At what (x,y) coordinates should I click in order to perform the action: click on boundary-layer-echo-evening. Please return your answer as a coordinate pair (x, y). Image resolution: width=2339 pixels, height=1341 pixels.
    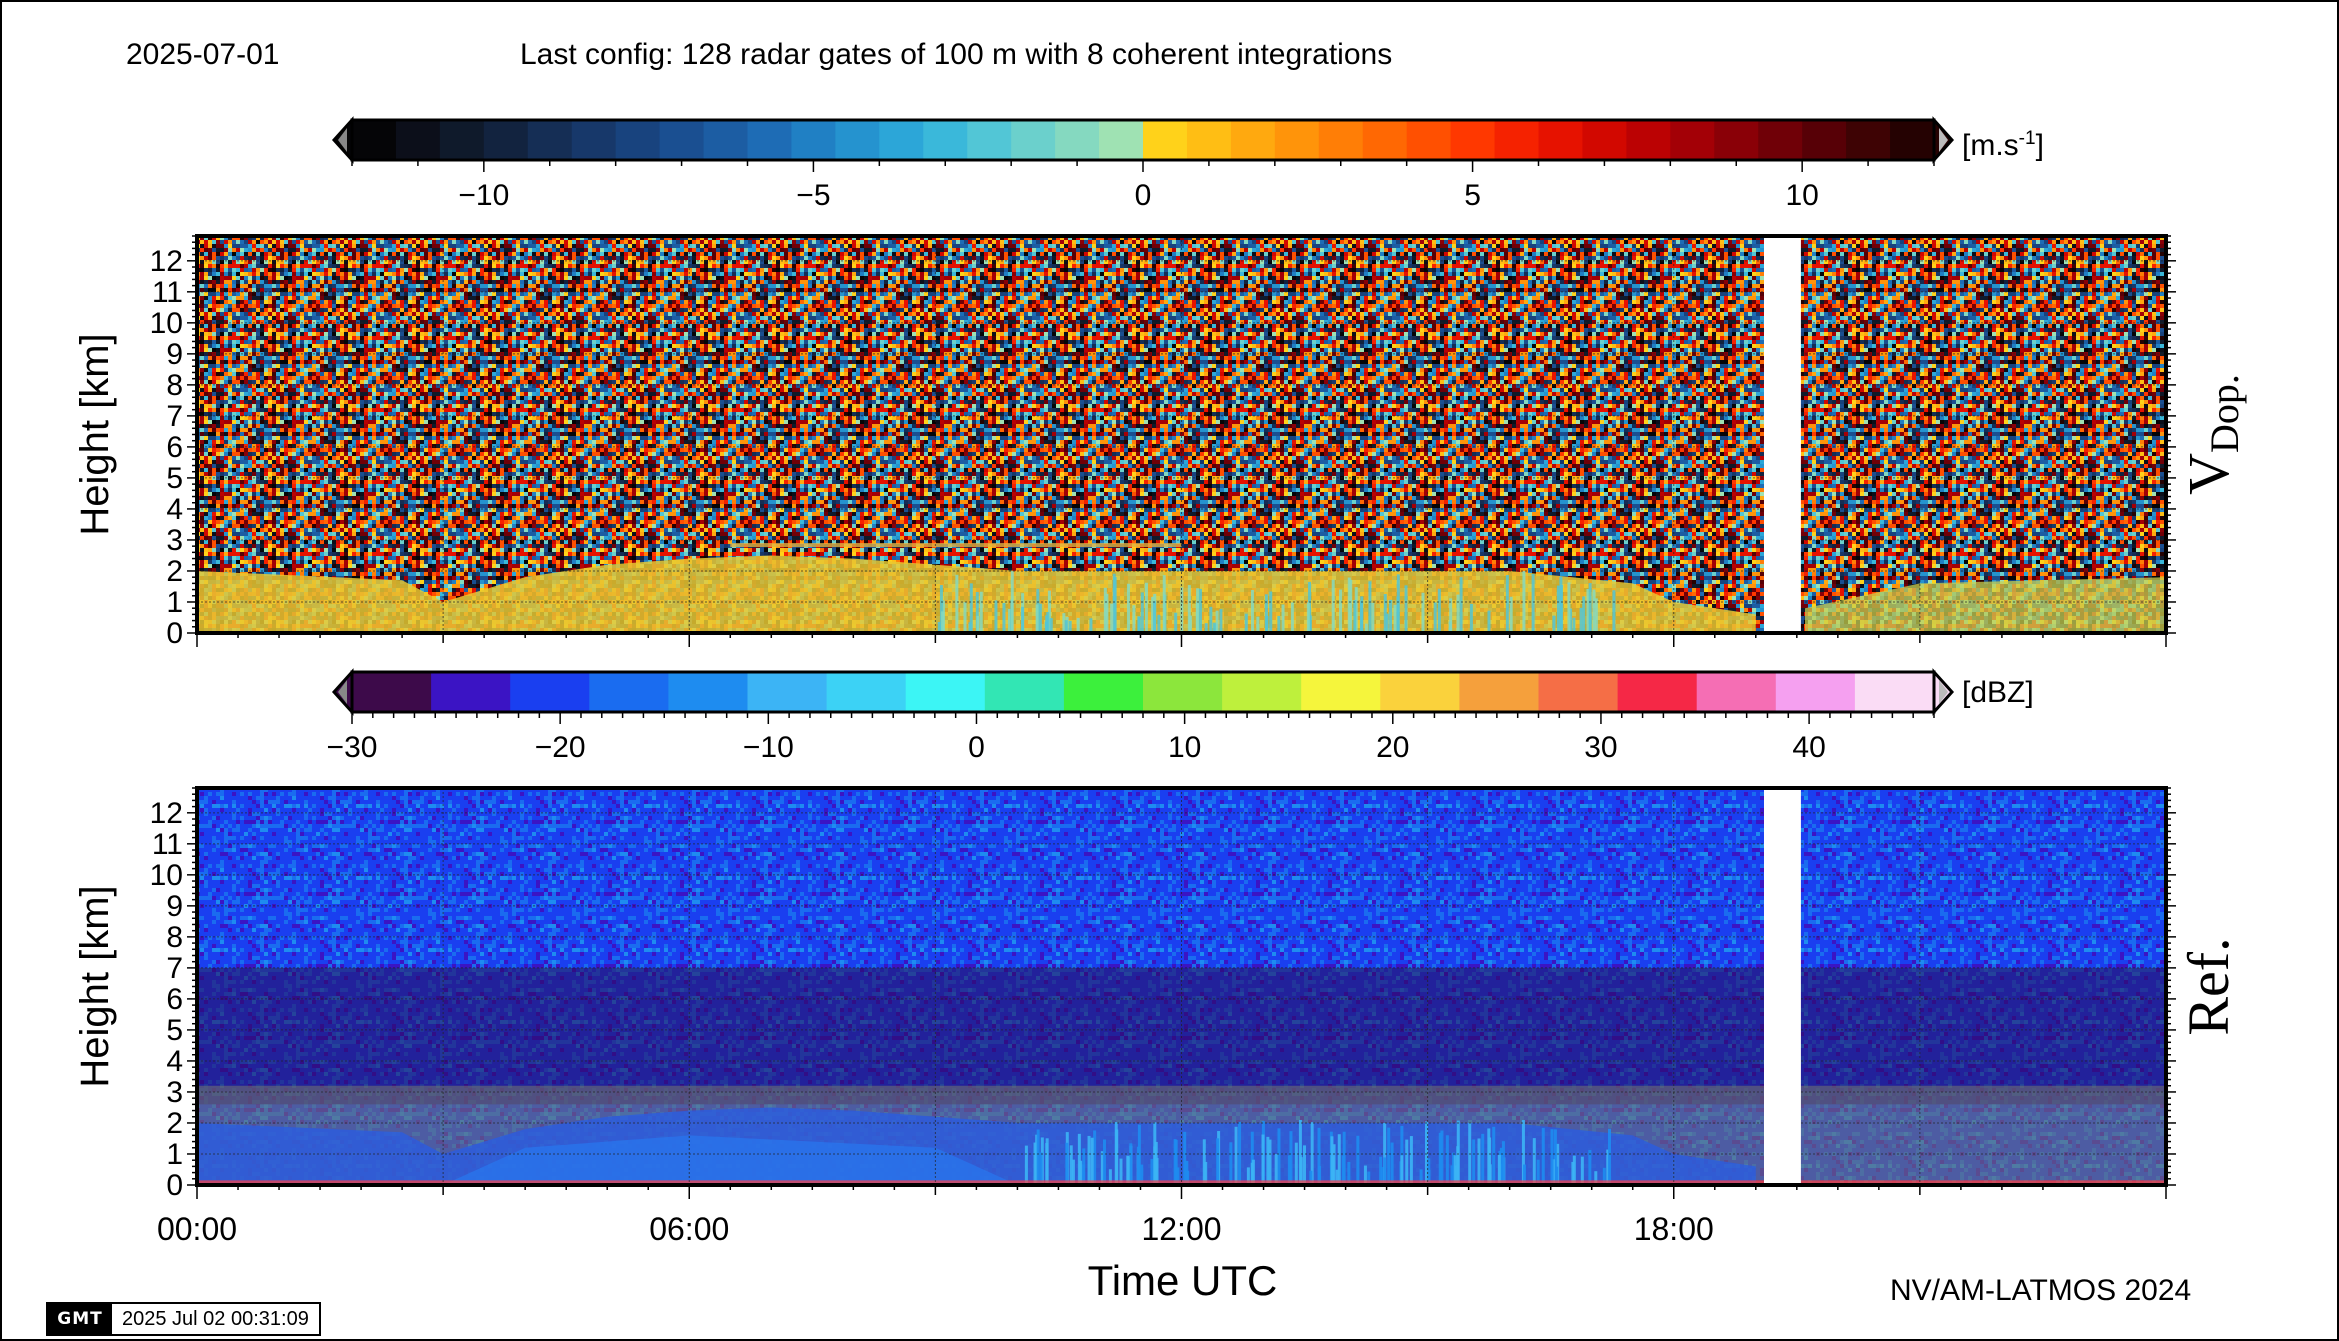
    Looking at the image, I should click on (1985, 605).